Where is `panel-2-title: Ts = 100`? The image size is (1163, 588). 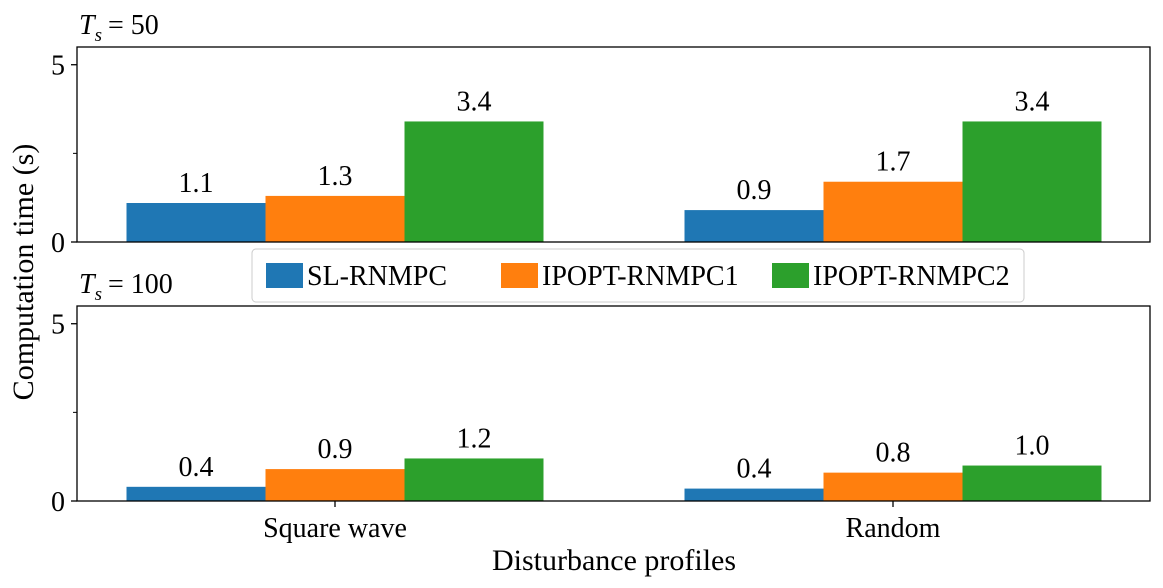 panel-2-title: Ts = 100 is located at coordinates (126, 287).